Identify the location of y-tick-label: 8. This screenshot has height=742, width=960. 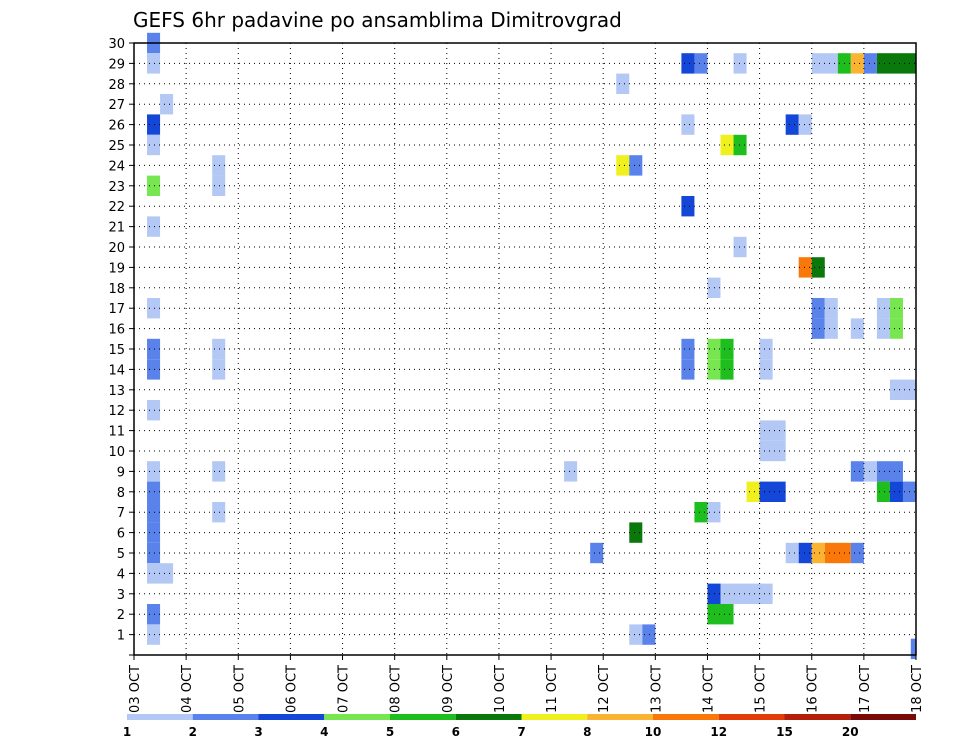
(121, 493).